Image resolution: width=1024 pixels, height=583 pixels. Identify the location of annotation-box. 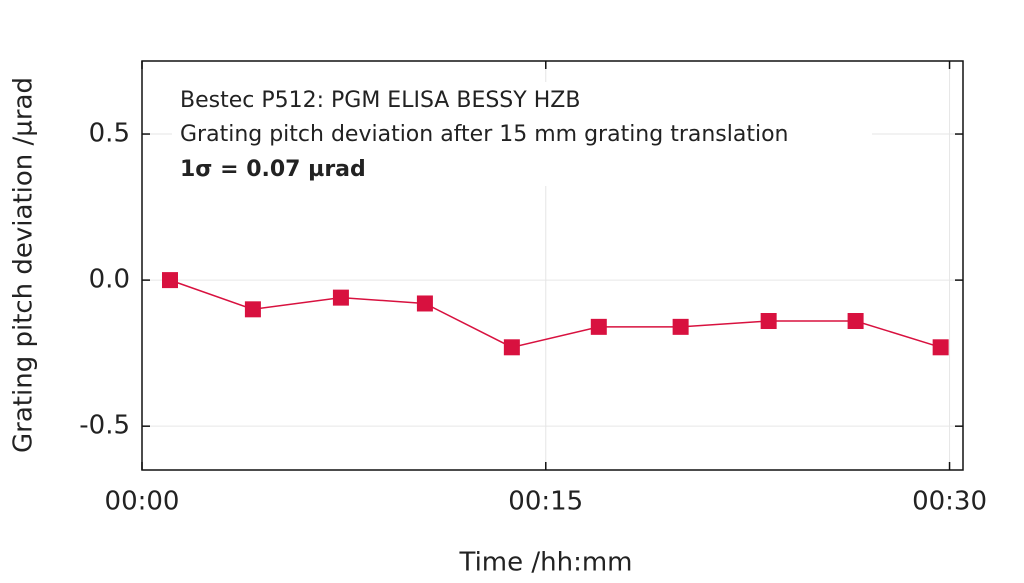
(522, 134).